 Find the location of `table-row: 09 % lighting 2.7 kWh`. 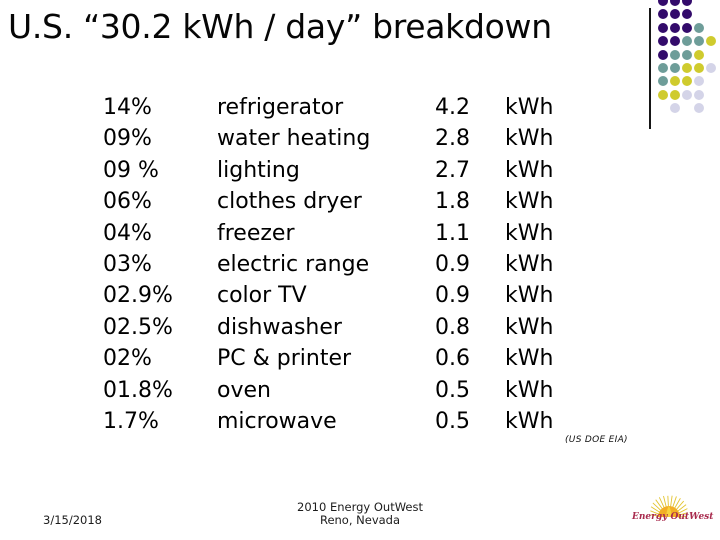

table-row: 09 % lighting 2.7 kWh is located at coordinates (343, 170).